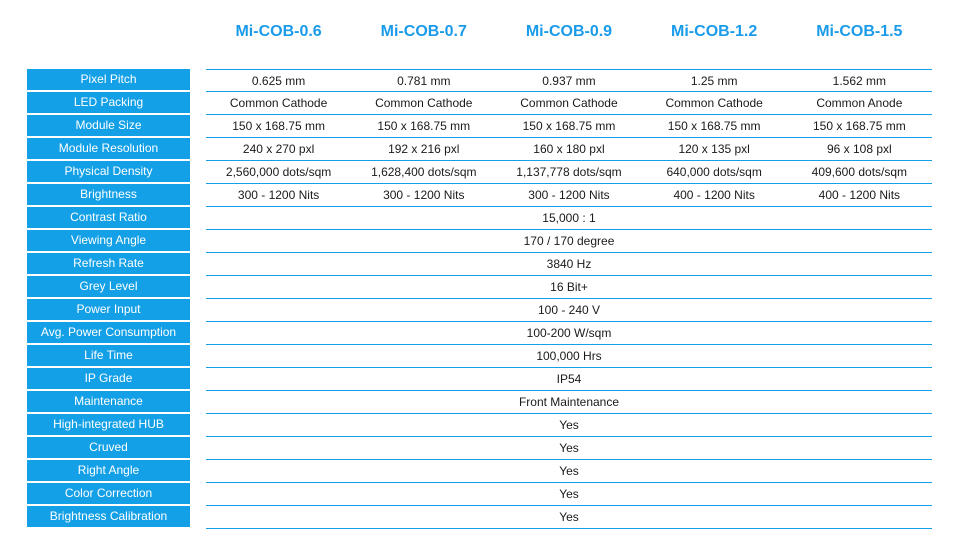  I want to click on spec-label: Pixel Pitch, so click(108, 79).